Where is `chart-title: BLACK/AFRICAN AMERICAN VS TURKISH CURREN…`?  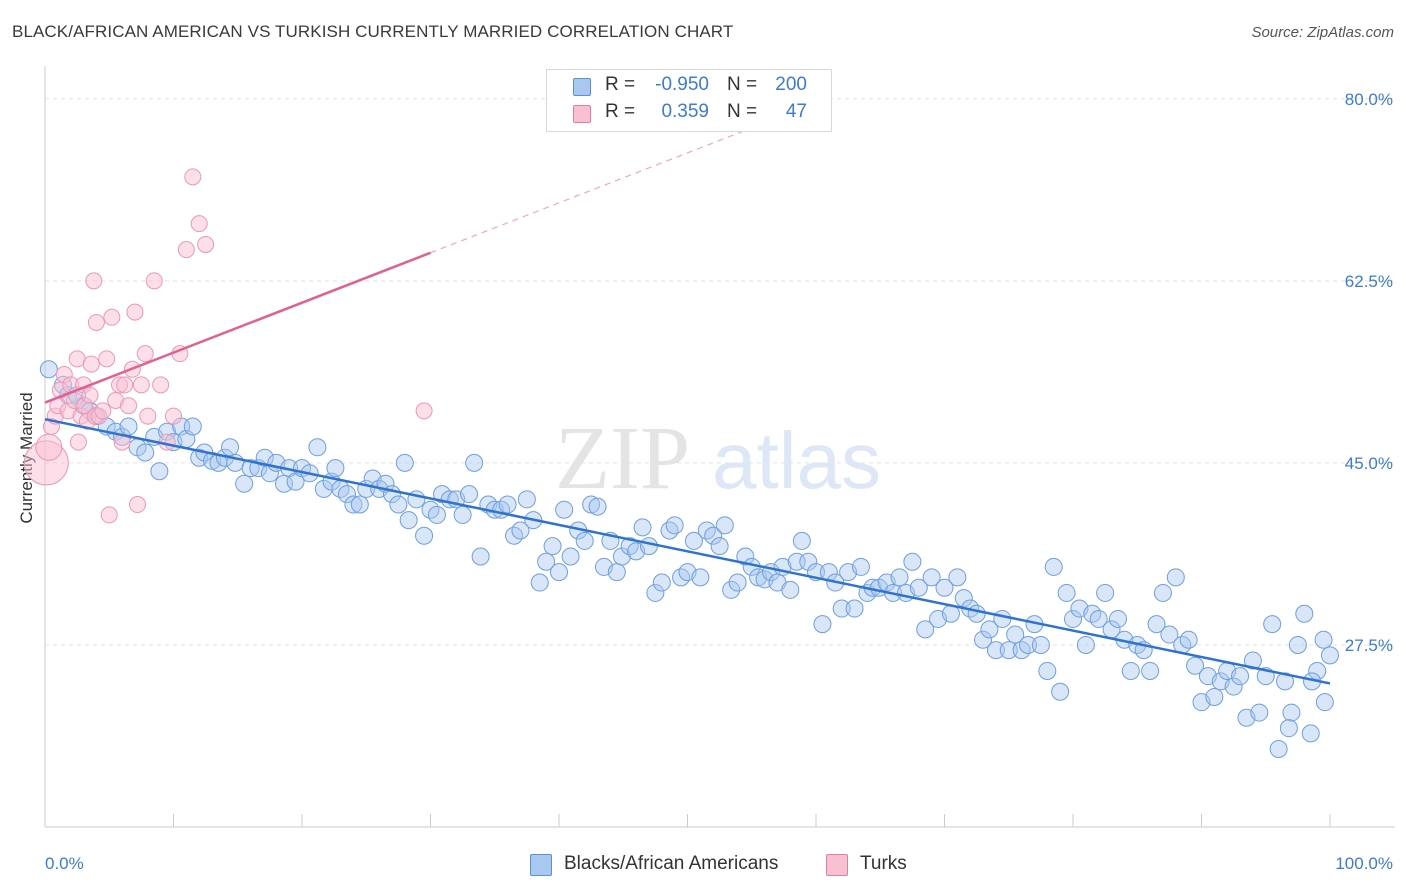
chart-title: BLACK/AFRICAN AMERICAN VS TURKISH CURREN… is located at coordinates (373, 31).